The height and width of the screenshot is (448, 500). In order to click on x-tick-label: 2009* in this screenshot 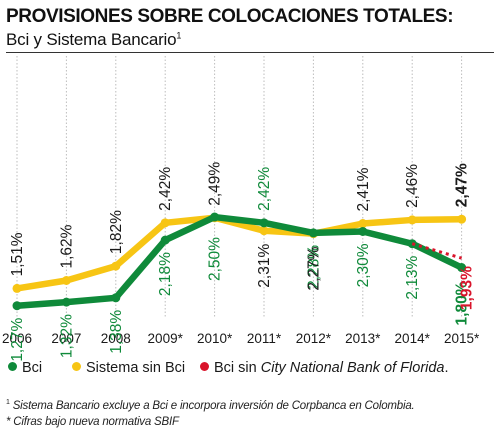, I will do `click(166, 338)`.